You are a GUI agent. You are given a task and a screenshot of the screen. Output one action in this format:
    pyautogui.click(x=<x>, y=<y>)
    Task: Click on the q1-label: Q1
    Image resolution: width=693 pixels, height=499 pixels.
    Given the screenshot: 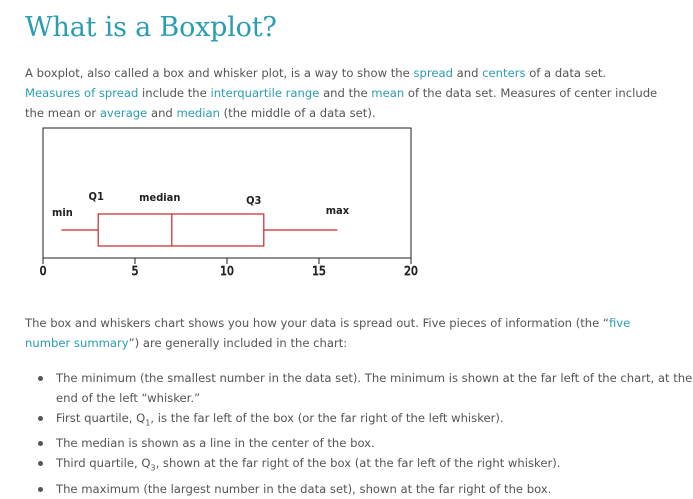 What is the action you would take?
    pyautogui.click(x=96, y=196)
    